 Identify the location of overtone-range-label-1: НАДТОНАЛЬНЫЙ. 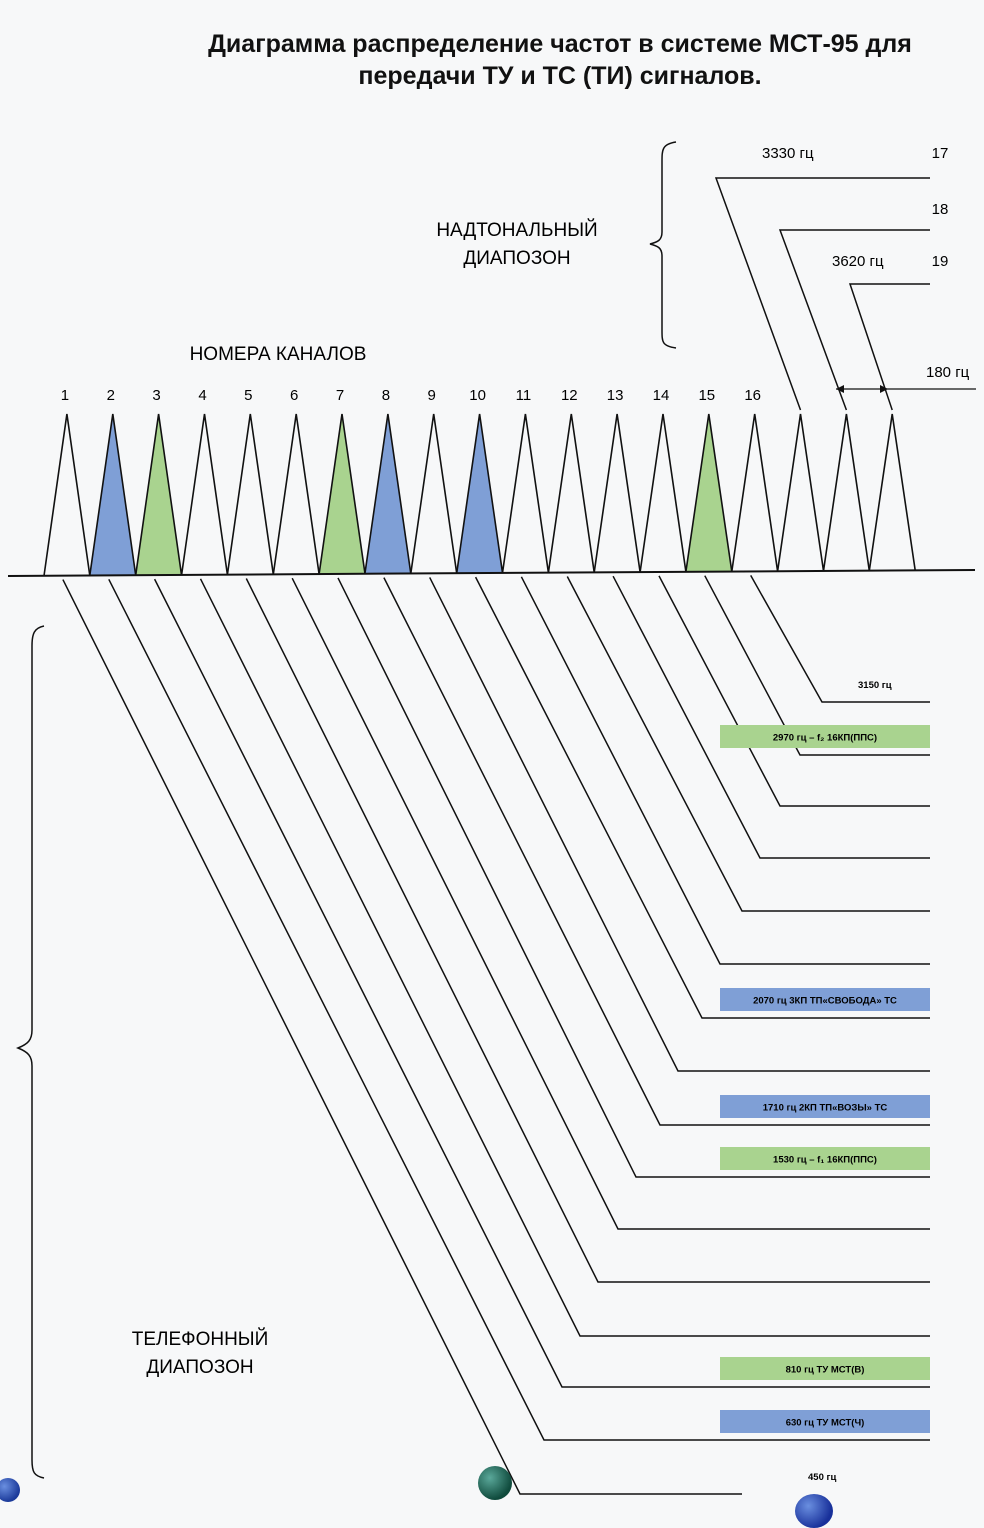
(516, 230).